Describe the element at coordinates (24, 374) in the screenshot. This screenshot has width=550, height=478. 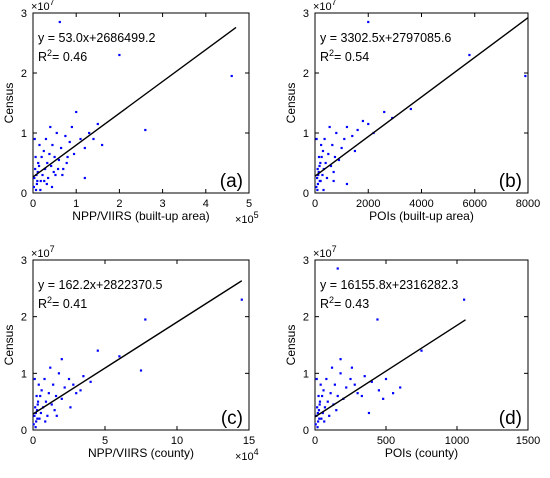
I see `y-tick-label: 1` at that location.